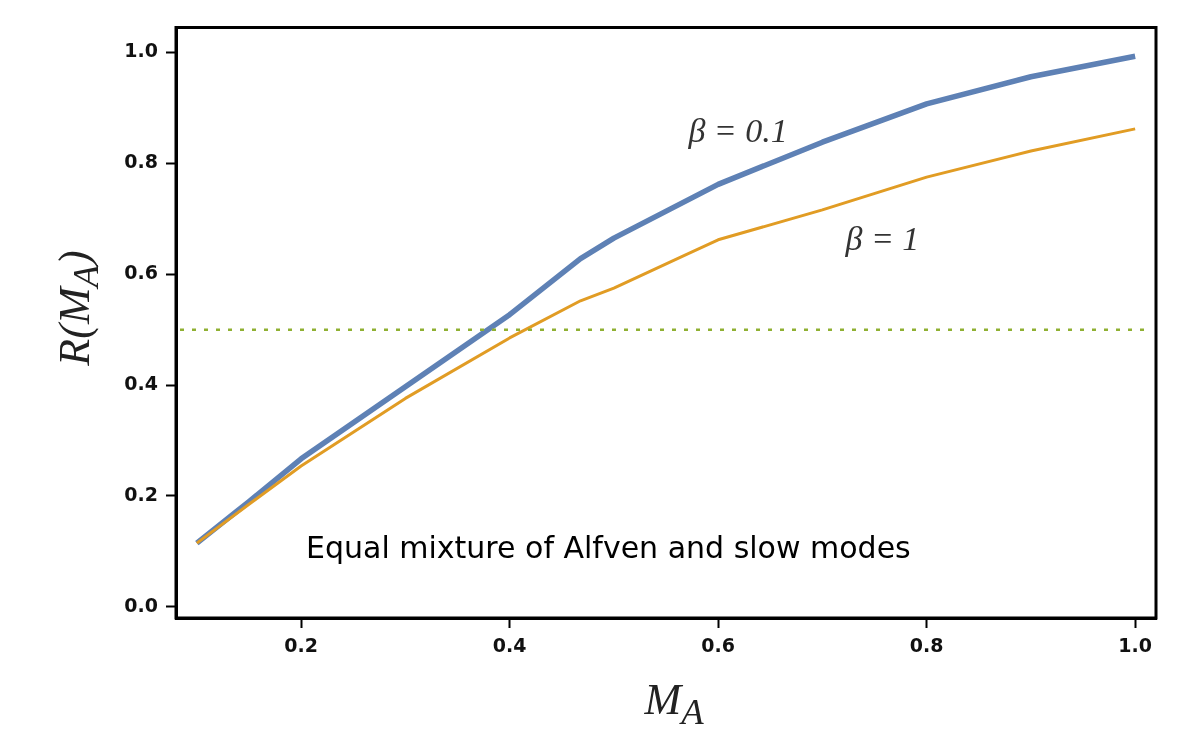 Image resolution: width=1184 pixels, height=747 pixels. I want to click on x-tick-label: 0.8, so click(926, 645).